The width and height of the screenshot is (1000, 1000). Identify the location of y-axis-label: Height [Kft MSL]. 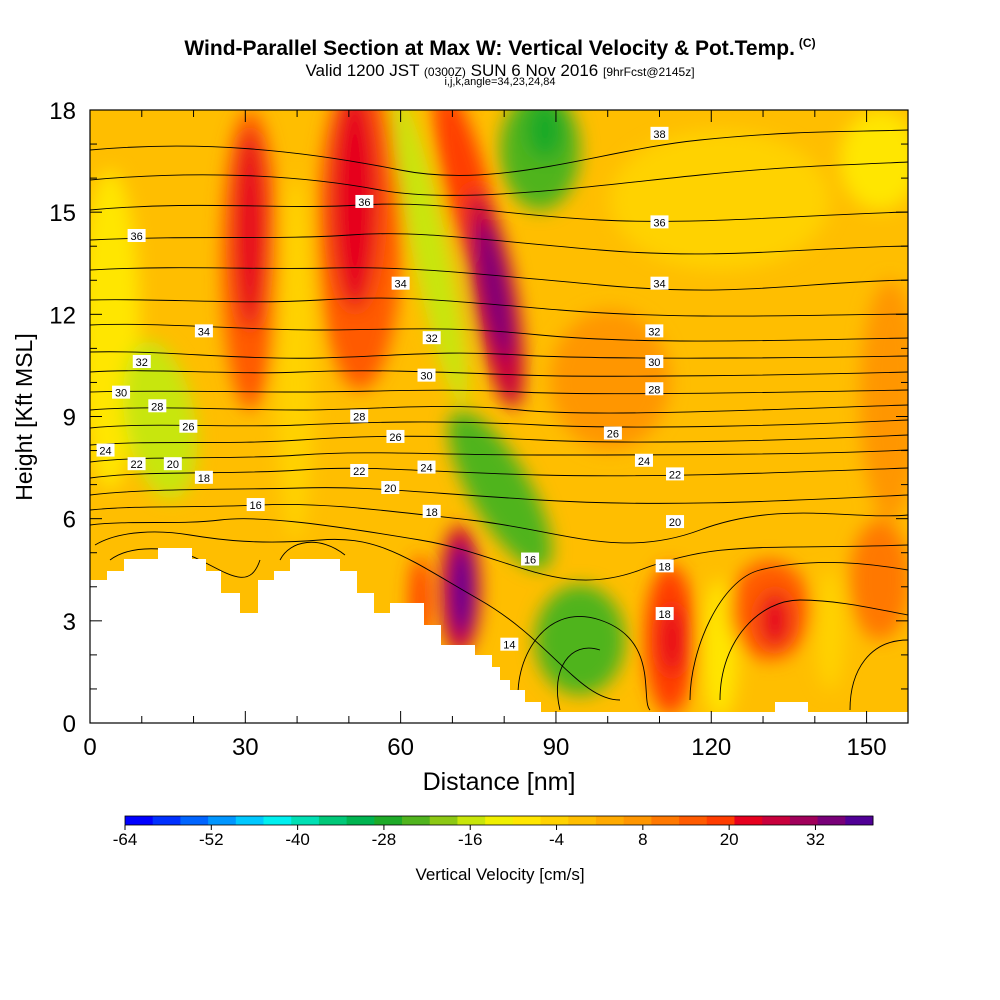
(24, 416).